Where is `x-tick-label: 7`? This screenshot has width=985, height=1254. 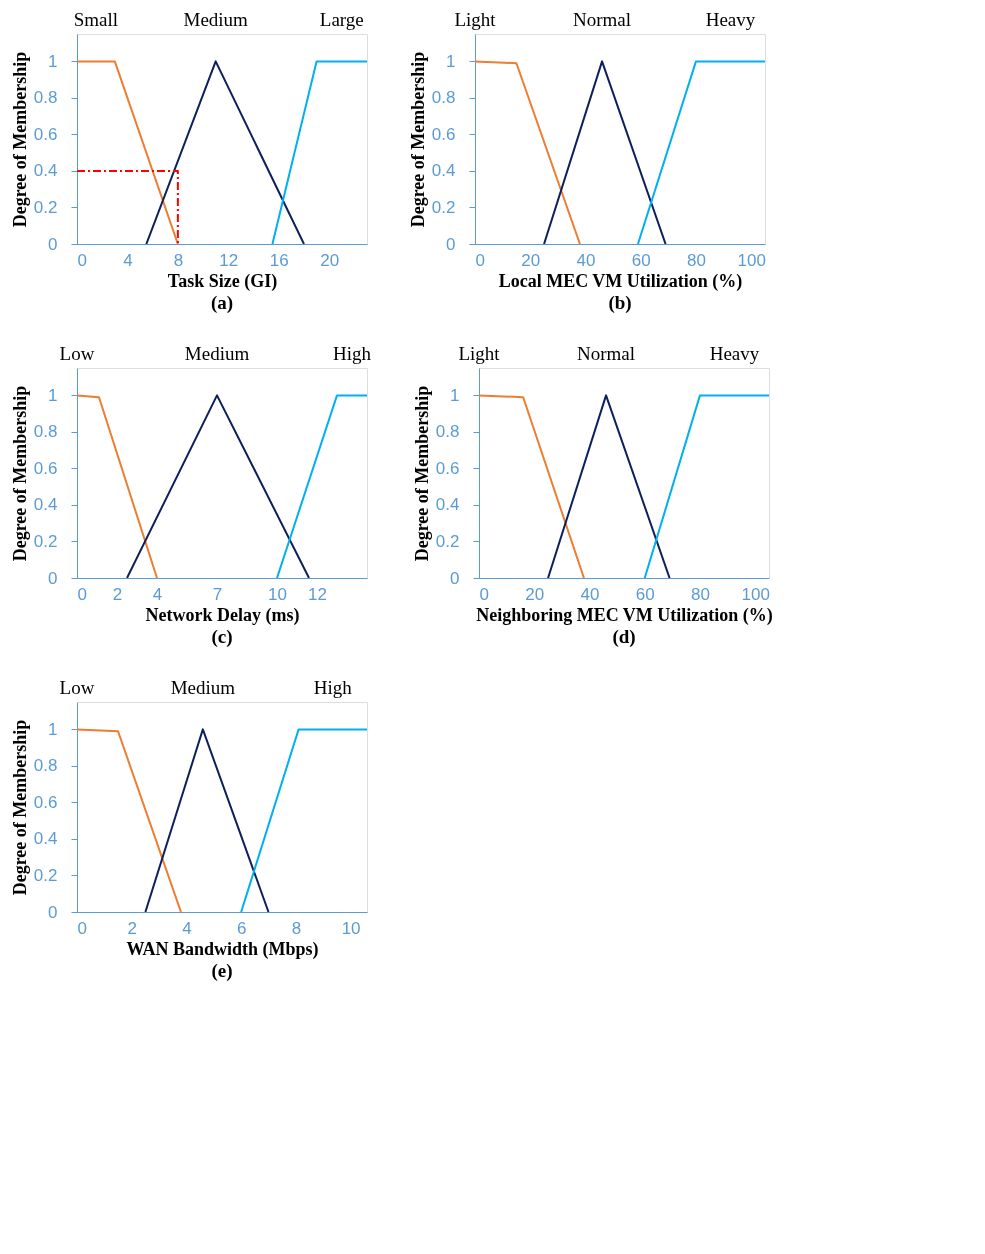 x-tick-label: 7 is located at coordinates (217, 594).